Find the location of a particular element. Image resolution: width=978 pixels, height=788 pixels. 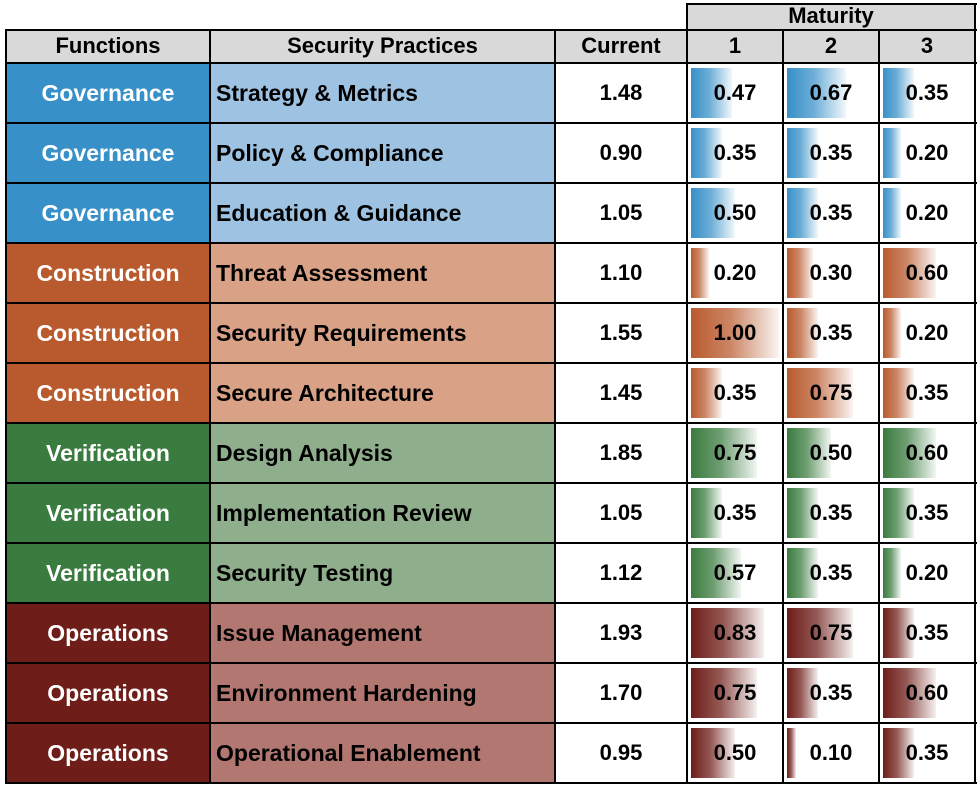

maturity-level-3-cell: 0.60 is located at coordinates (927, 273).